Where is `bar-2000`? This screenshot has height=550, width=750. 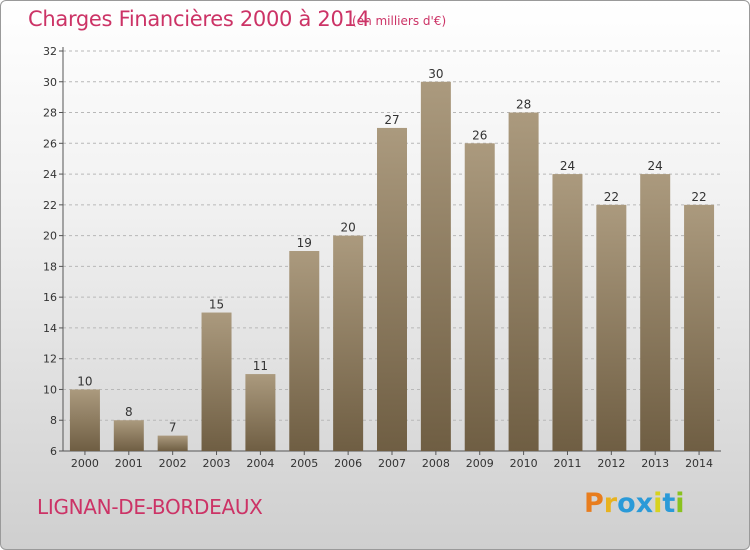
bar-2000 is located at coordinates (84, 420).